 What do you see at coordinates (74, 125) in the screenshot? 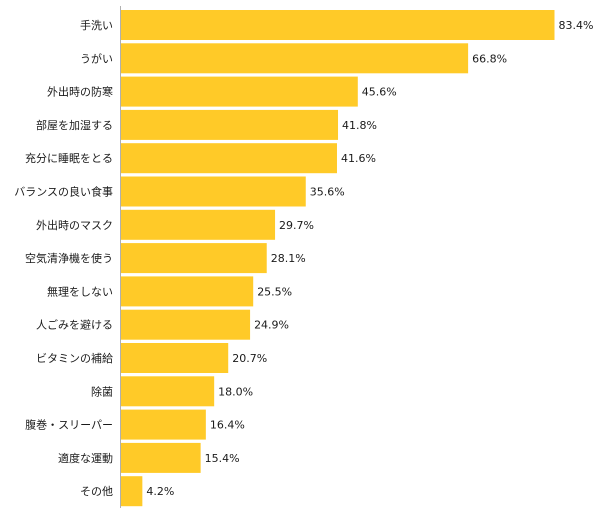
I see `category-label: 部屋を加湿する` at bounding box center [74, 125].